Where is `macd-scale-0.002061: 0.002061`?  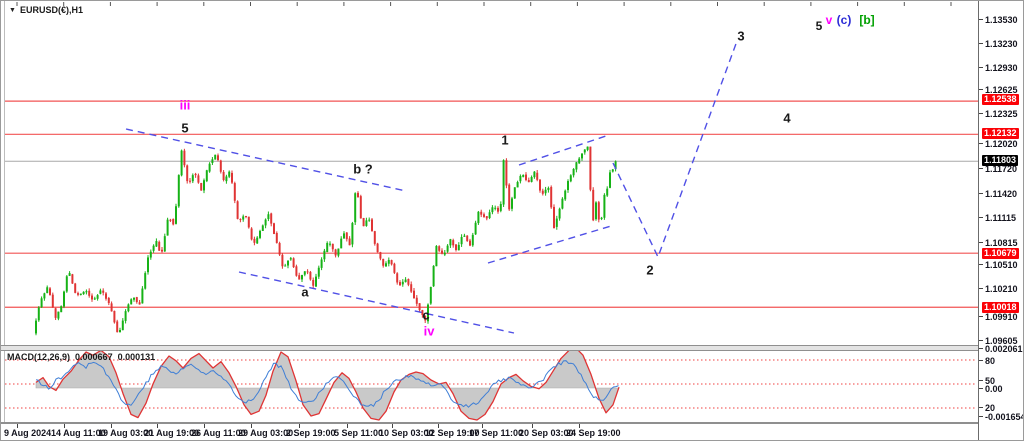
macd-scale-0.002061: 0.002061 is located at coordinates (1001, 349).